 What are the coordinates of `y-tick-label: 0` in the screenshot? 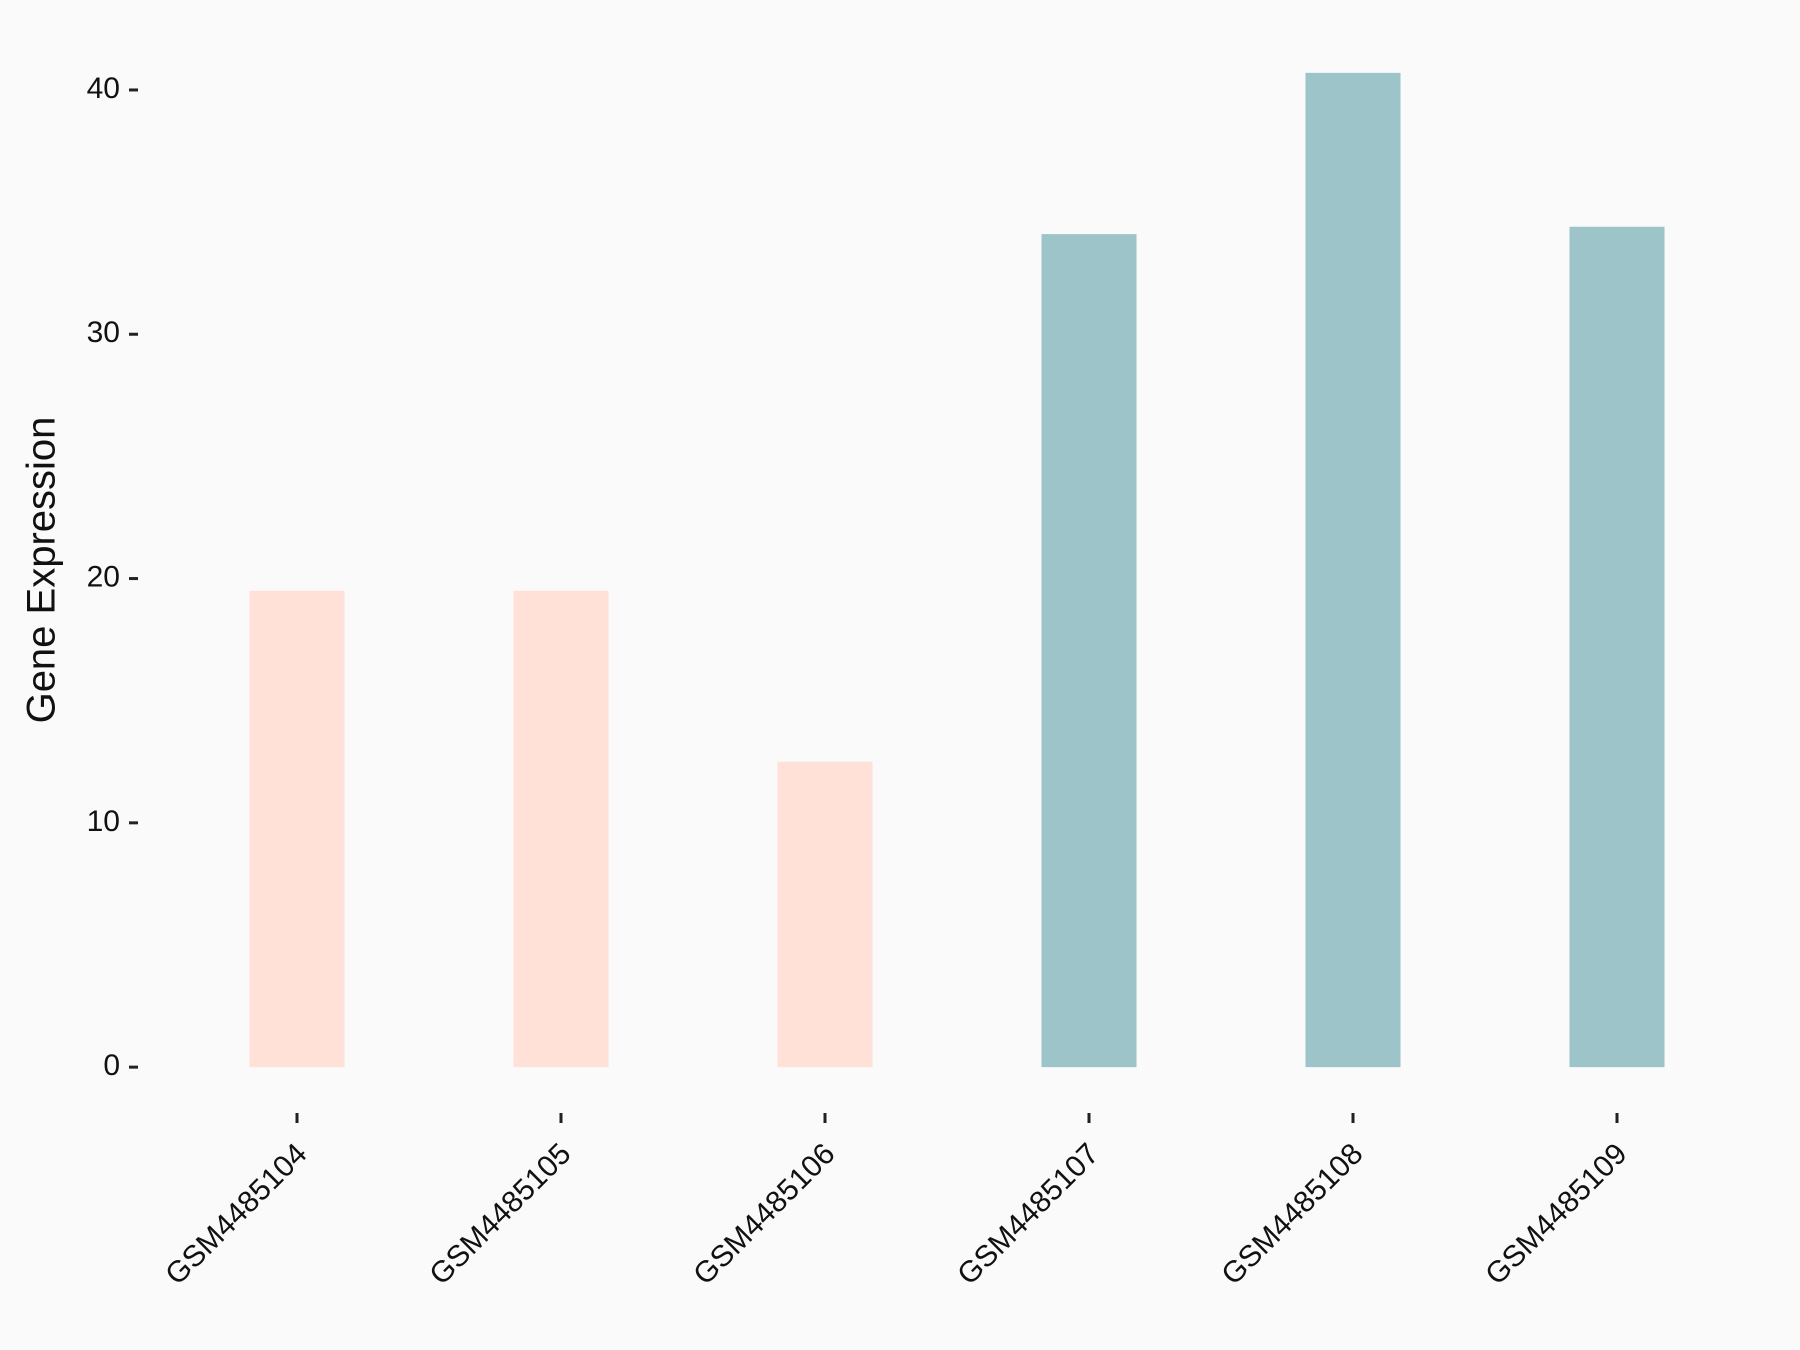 It's located at (111, 1065).